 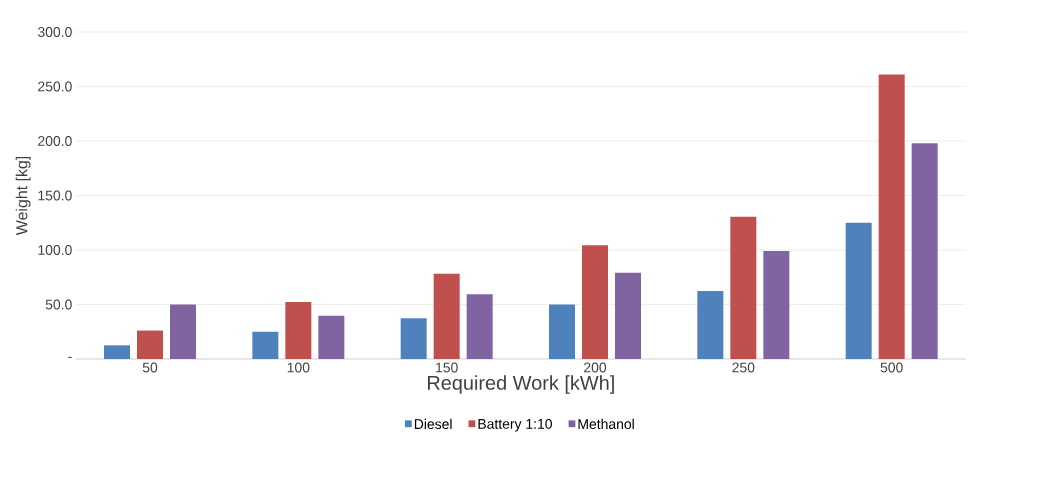 I want to click on x-tick-label: 250, so click(x=743, y=367).